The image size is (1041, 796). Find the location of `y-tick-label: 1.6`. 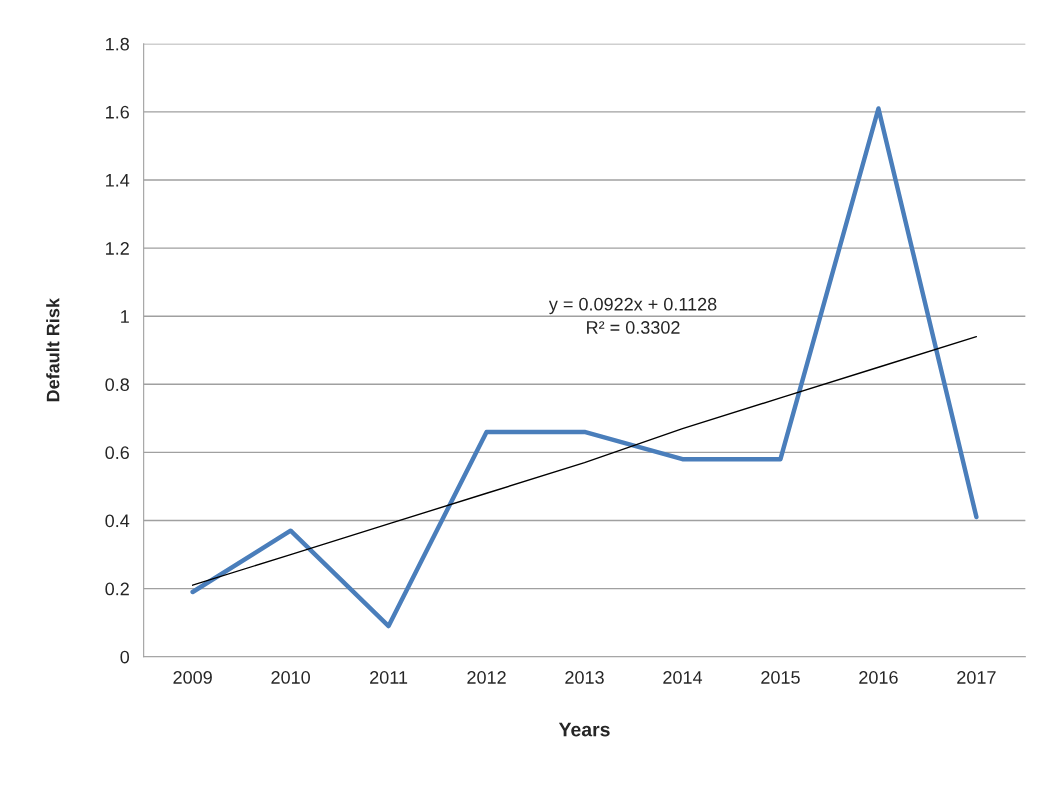

y-tick-label: 1.6 is located at coordinates (117, 112).